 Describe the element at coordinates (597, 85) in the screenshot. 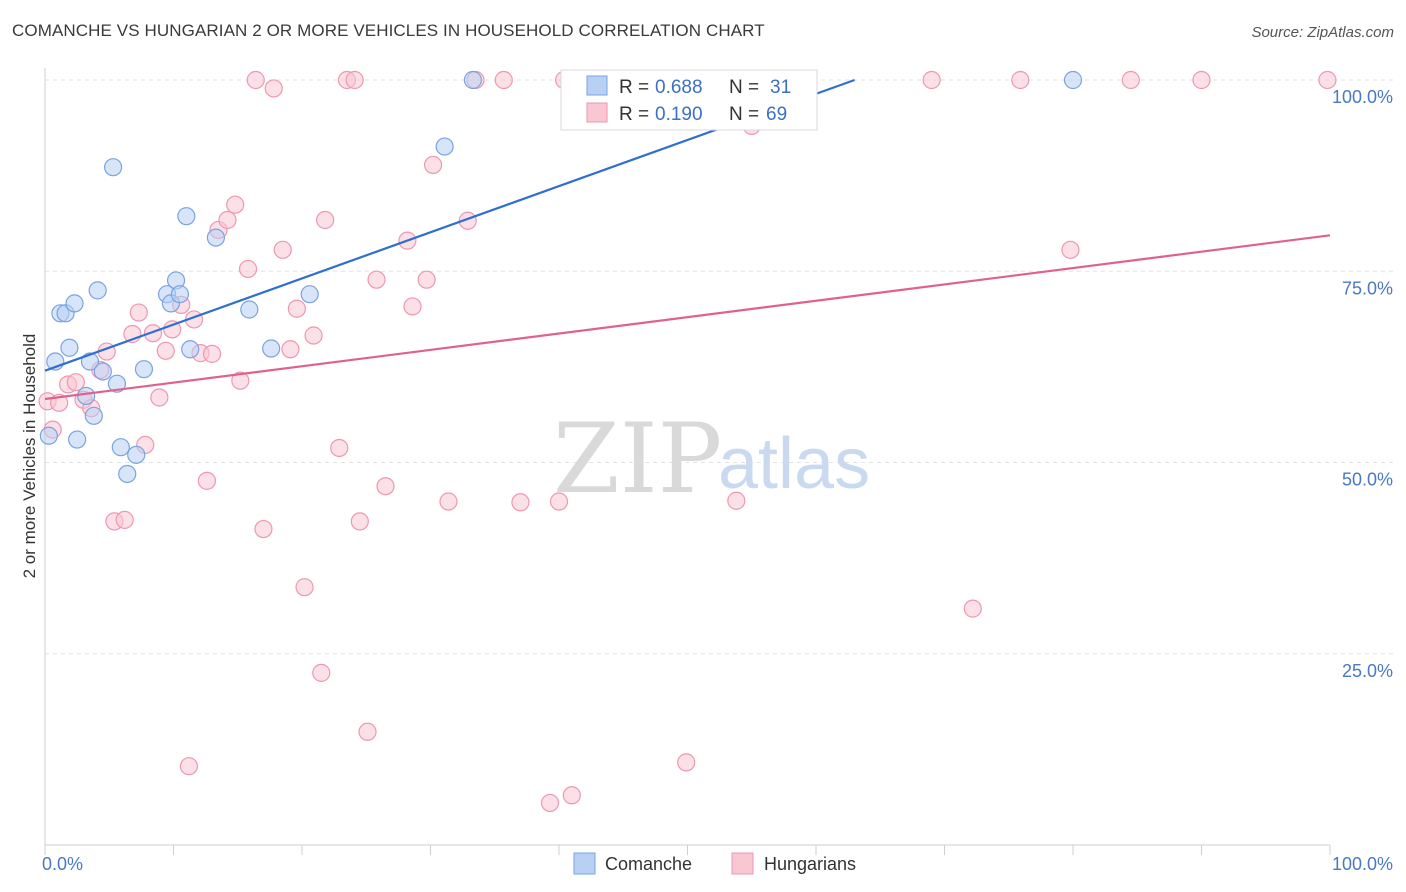

I see `legend-swatch-comanche` at that location.